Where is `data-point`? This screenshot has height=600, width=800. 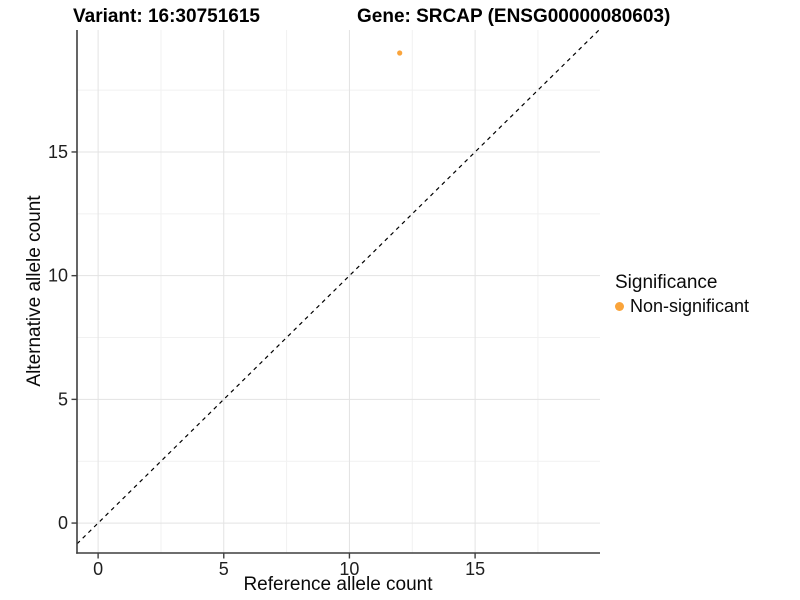 data-point is located at coordinates (400, 53).